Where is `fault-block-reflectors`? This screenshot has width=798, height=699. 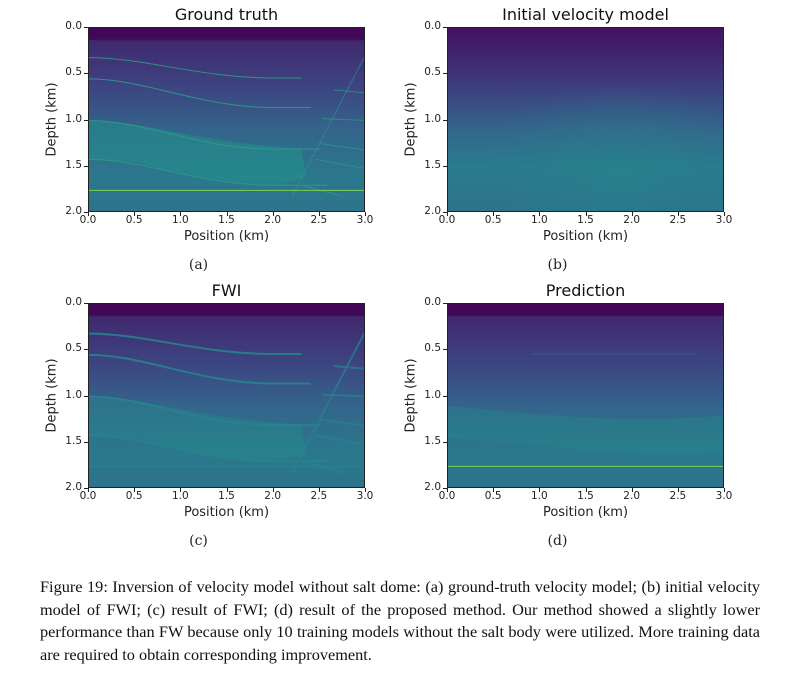 fault-block-reflectors is located at coordinates (332, 419).